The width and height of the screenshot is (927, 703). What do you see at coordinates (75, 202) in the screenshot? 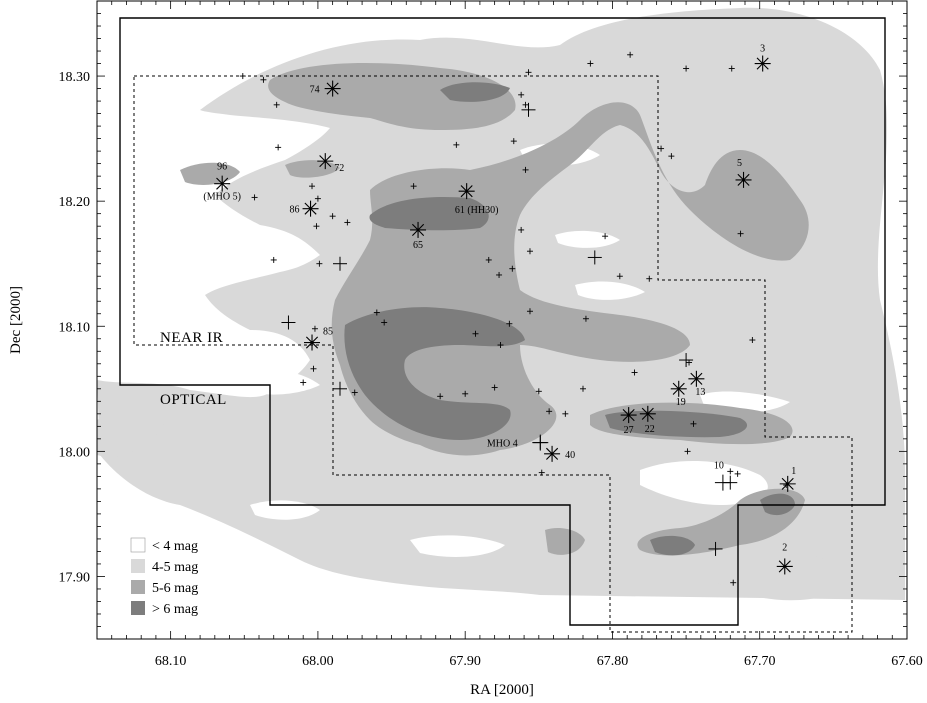
I see `y-tick-label: 18.20` at bounding box center [75, 202].